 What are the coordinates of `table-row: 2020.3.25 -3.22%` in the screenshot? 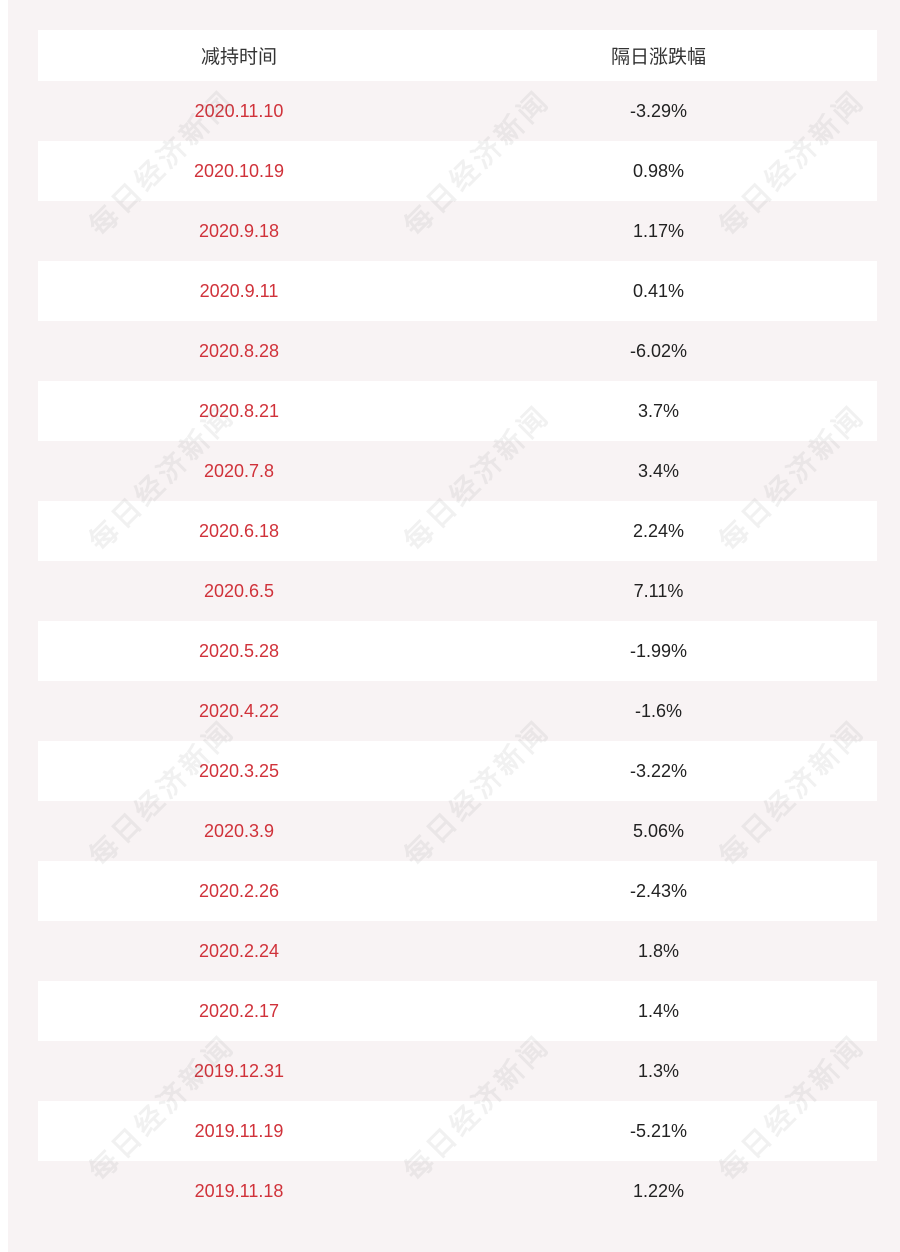 It's located at (457, 771).